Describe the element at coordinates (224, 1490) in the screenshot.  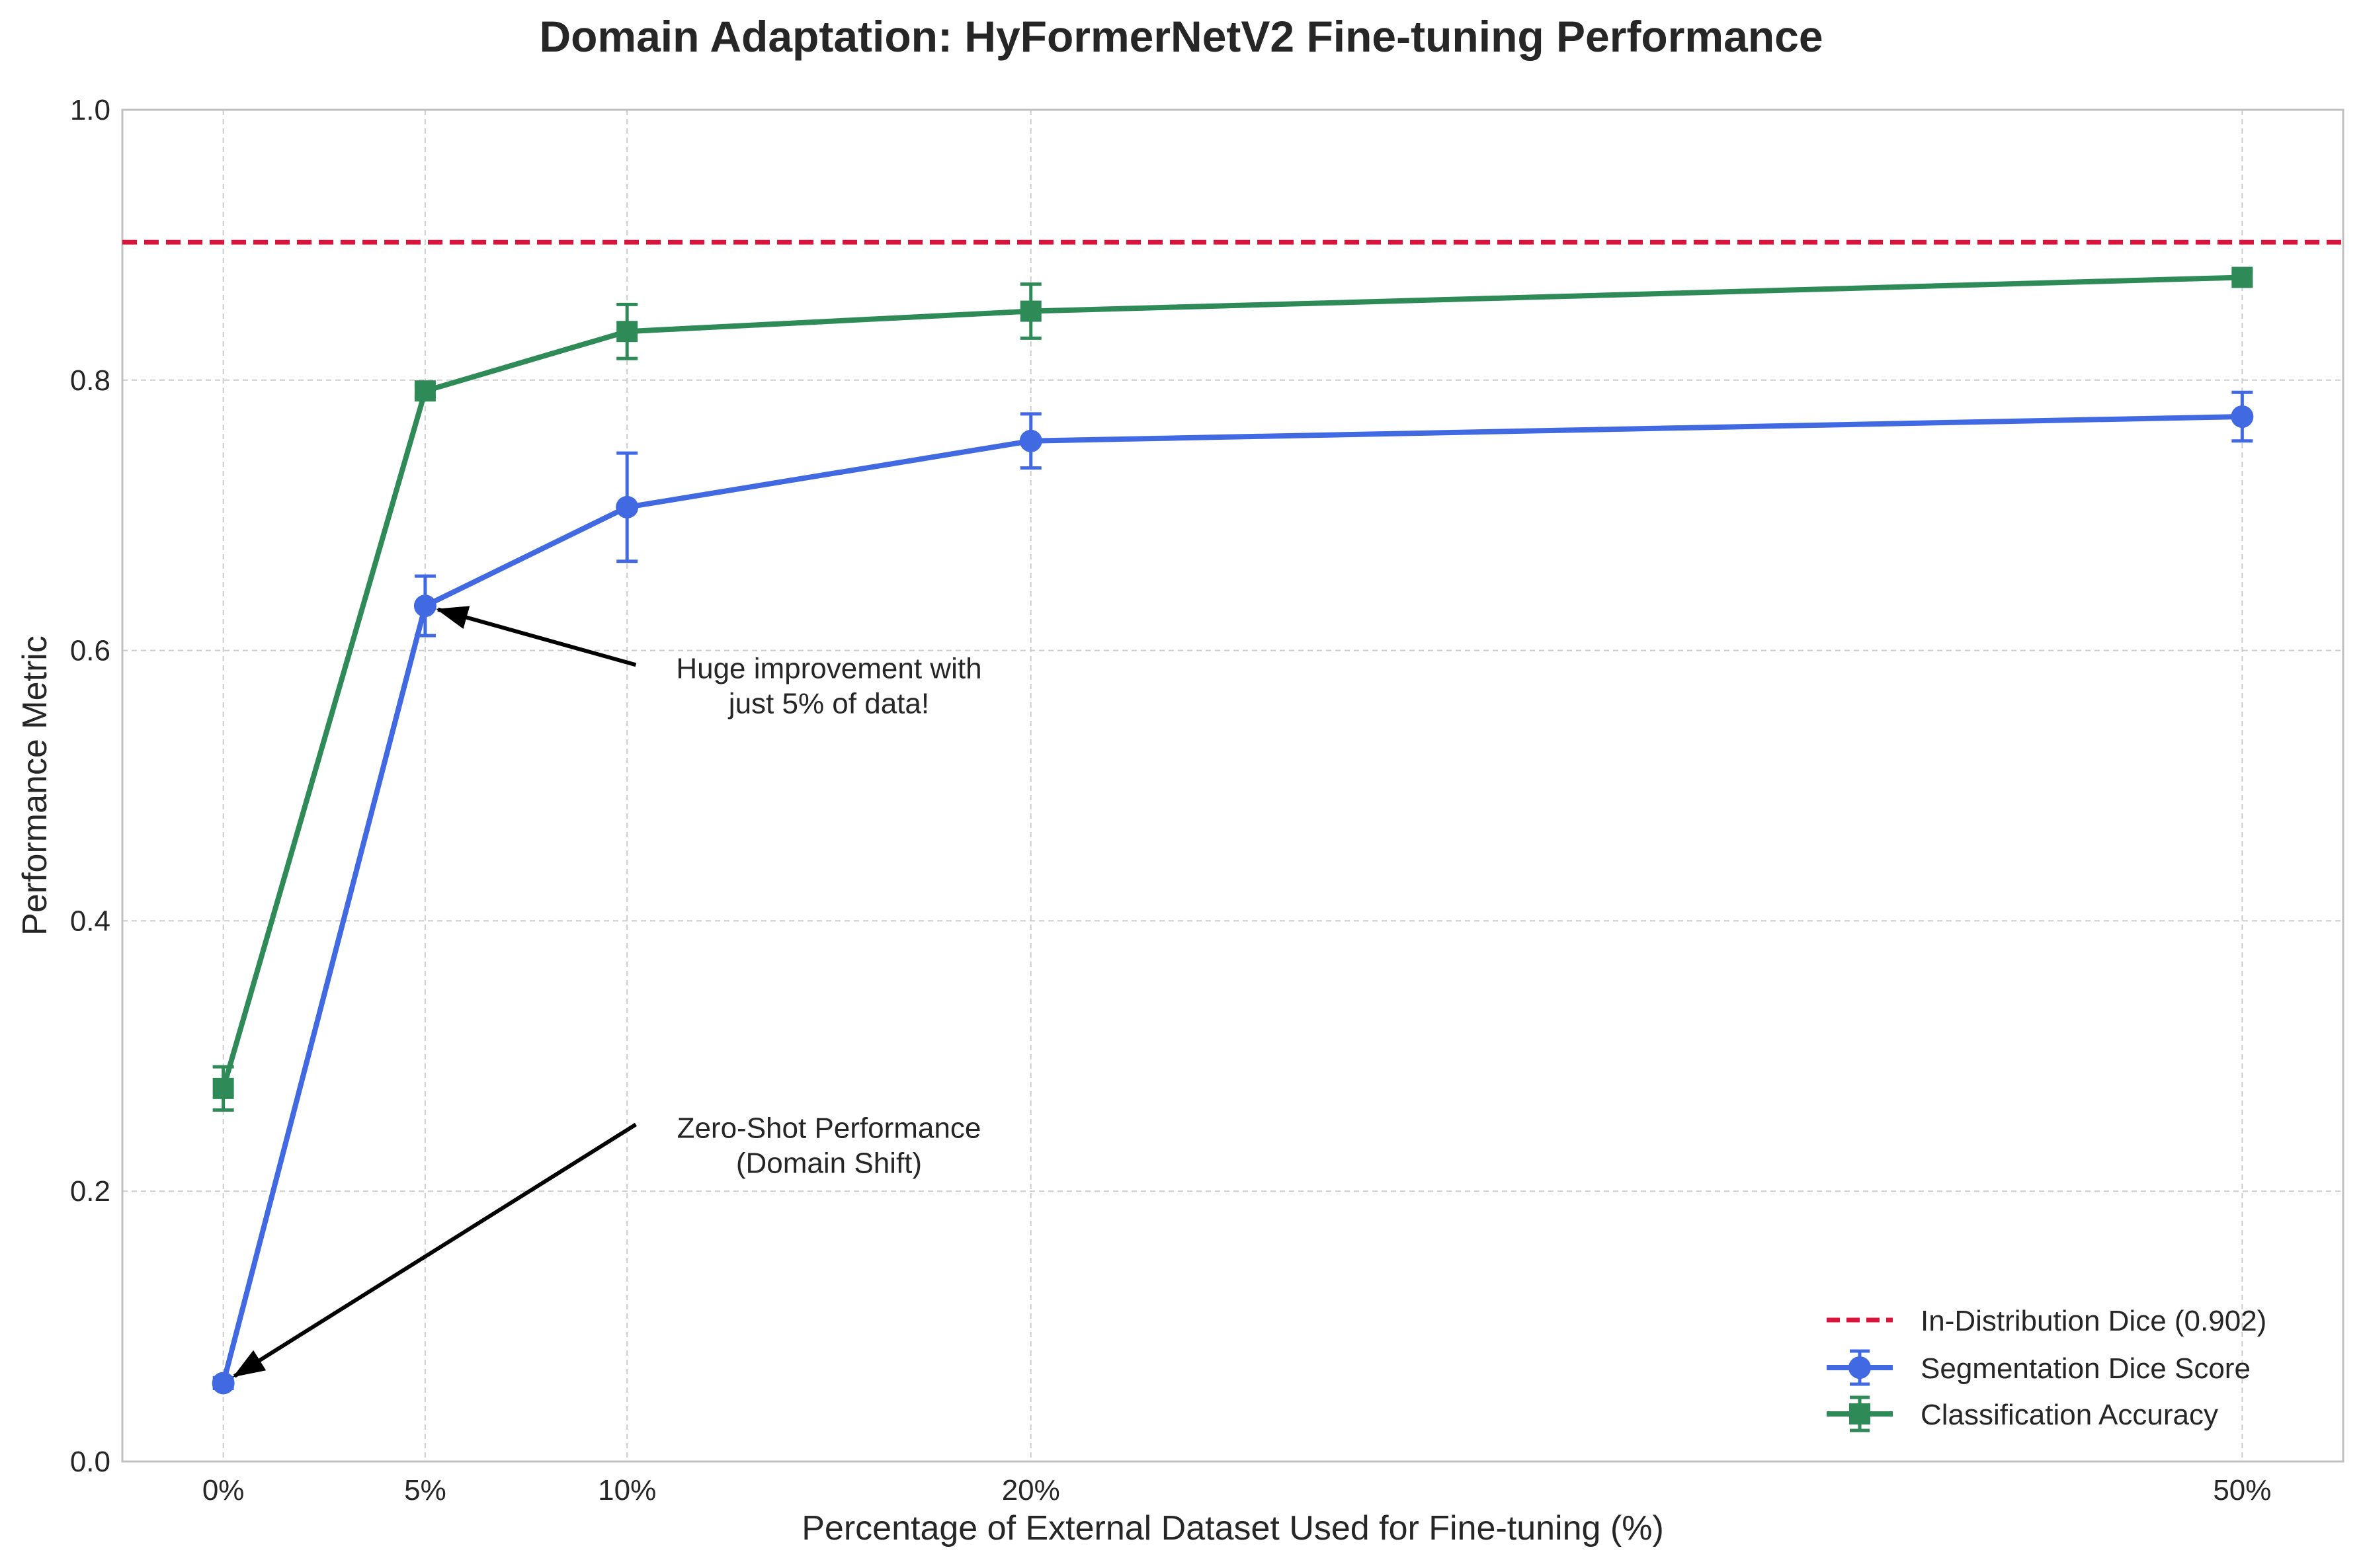
I see `x-tick-label: 0%` at that location.